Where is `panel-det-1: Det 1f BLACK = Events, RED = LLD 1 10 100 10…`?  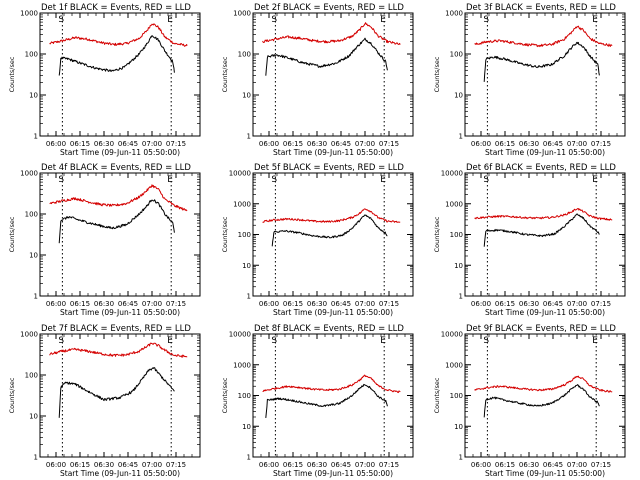 panel-det-1: Det 1f BLACK = Events, RED = LLD 1 10 100 10… is located at coordinates (104, 80).